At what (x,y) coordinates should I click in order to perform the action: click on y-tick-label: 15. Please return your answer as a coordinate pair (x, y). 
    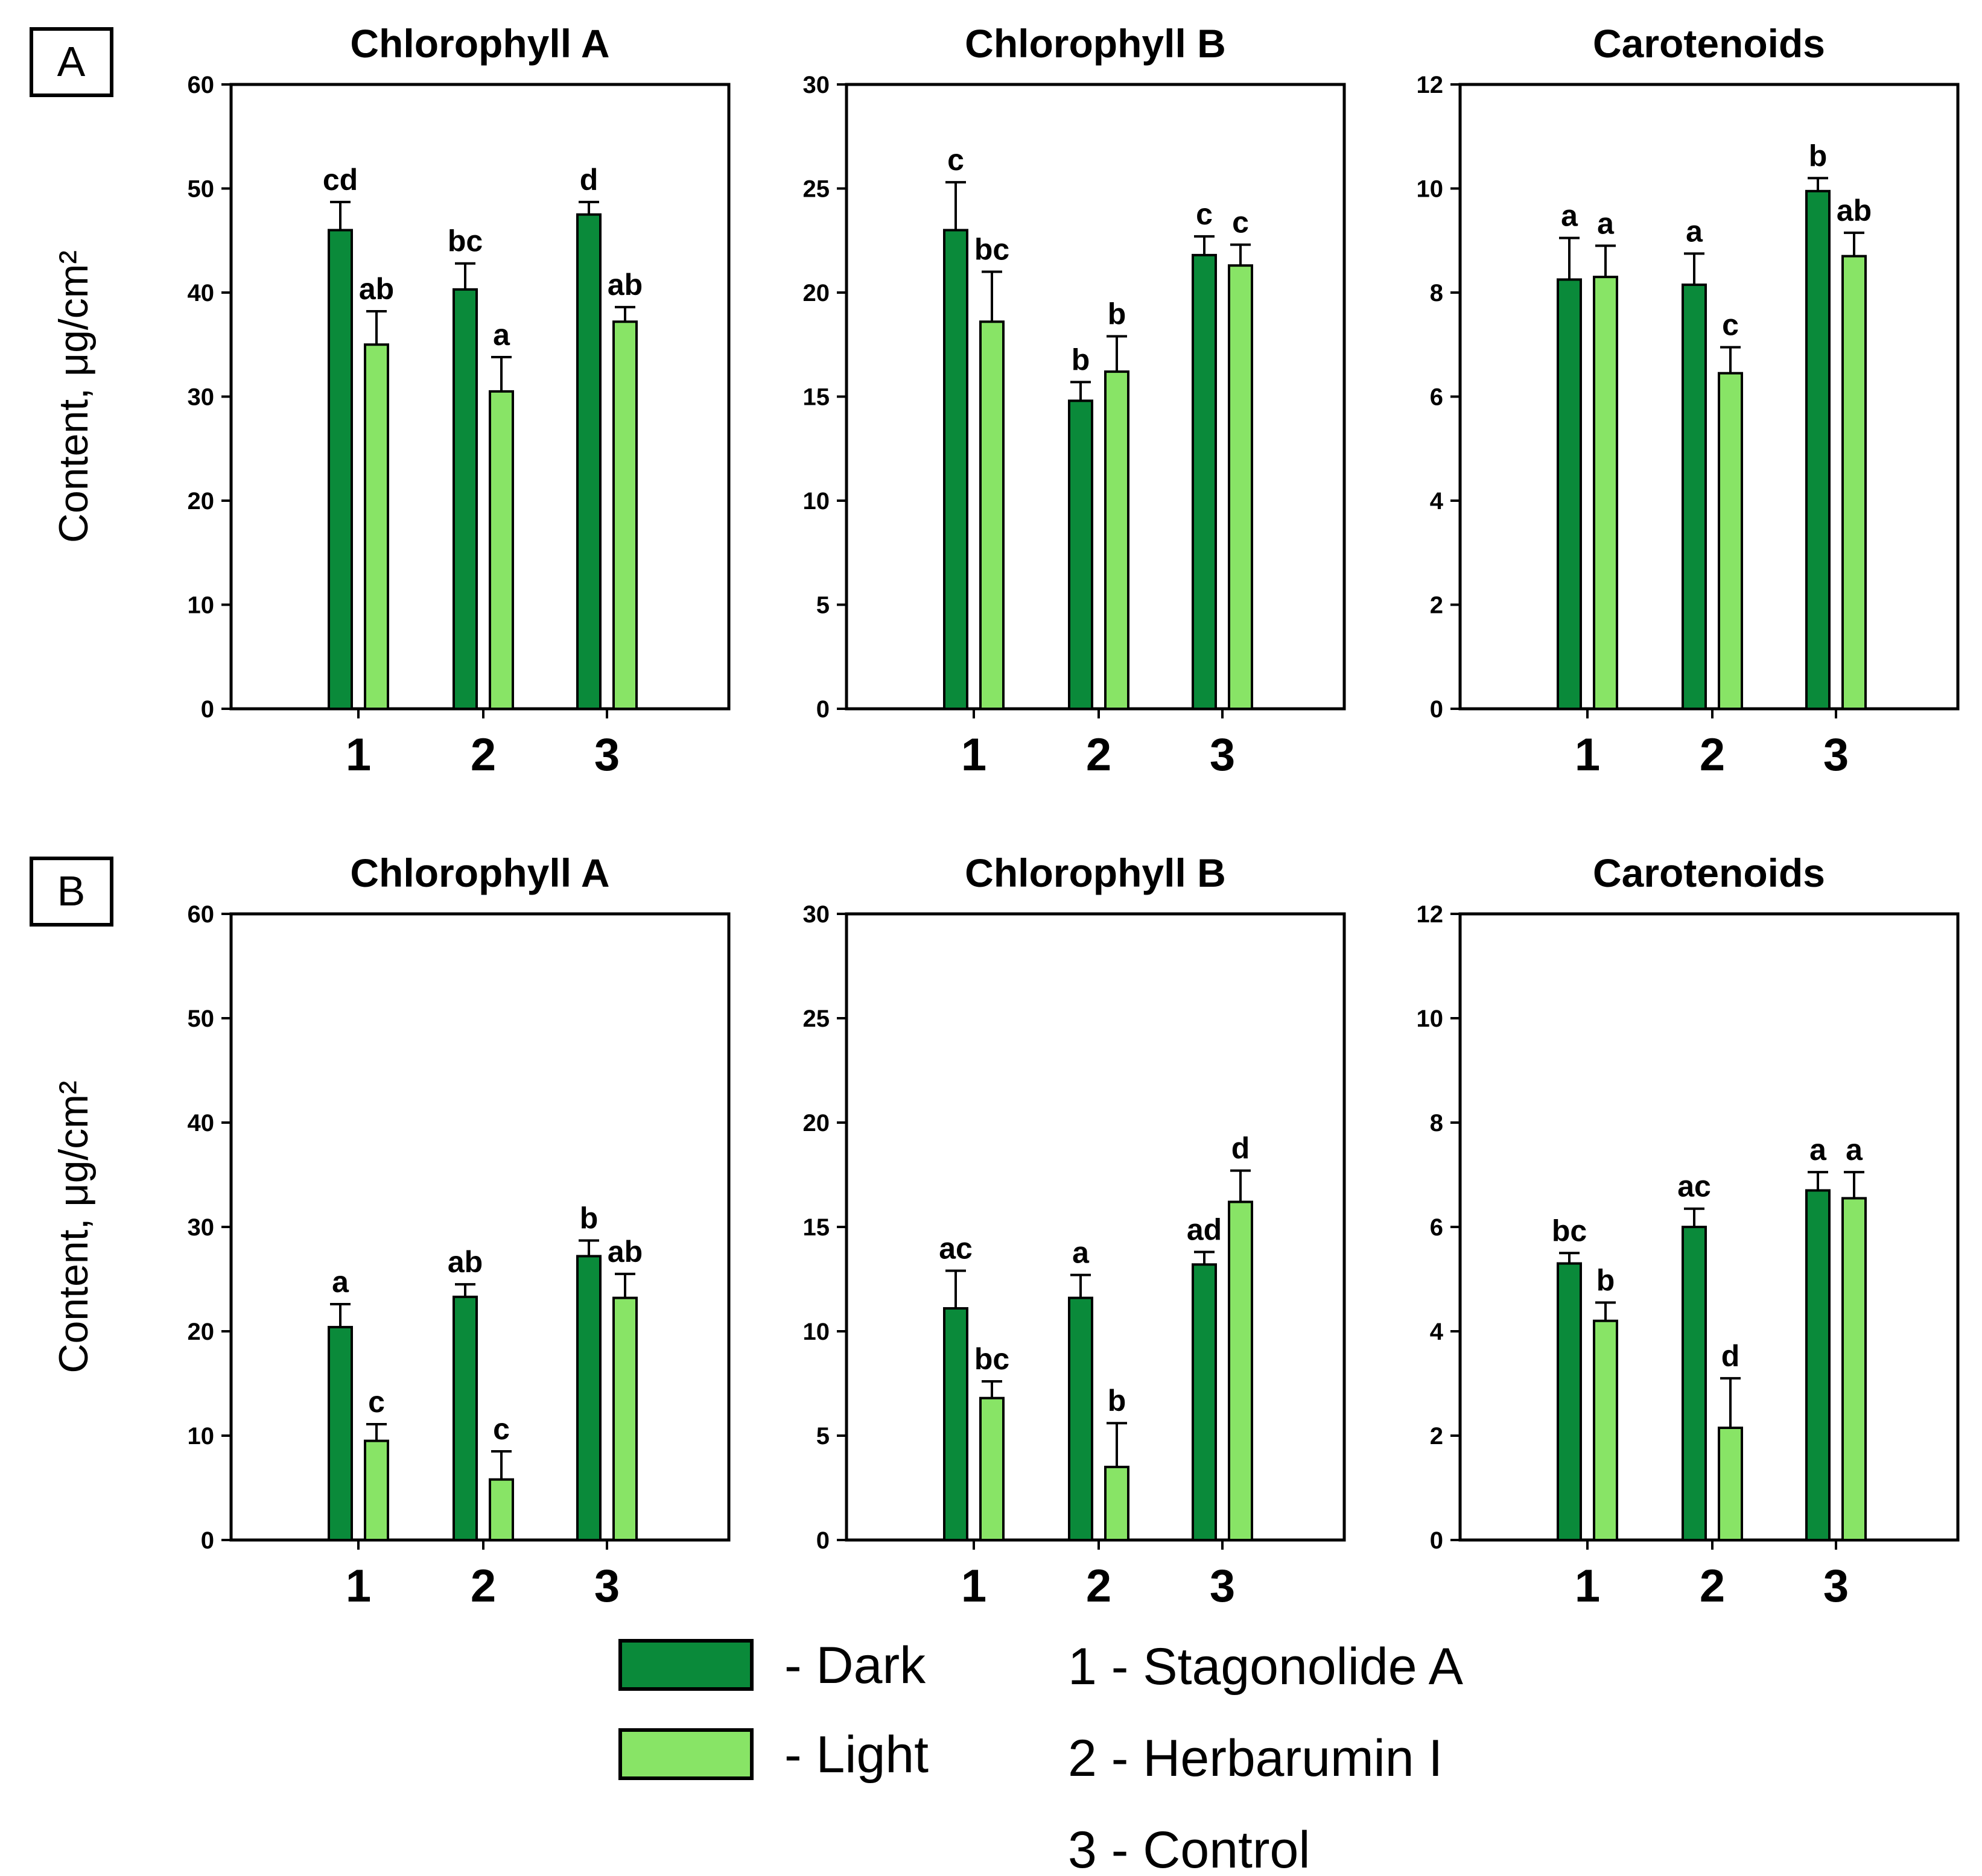
    Looking at the image, I should click on (817, 1227).